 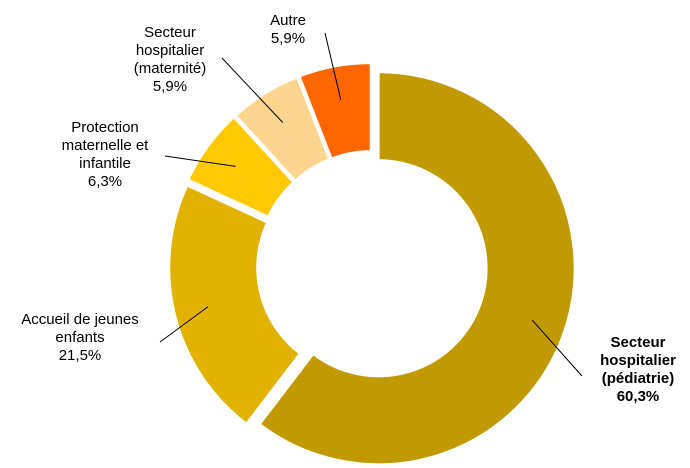 I want to click on category-label: Accueil de jeunes enfants, so click(x=80, y=328).